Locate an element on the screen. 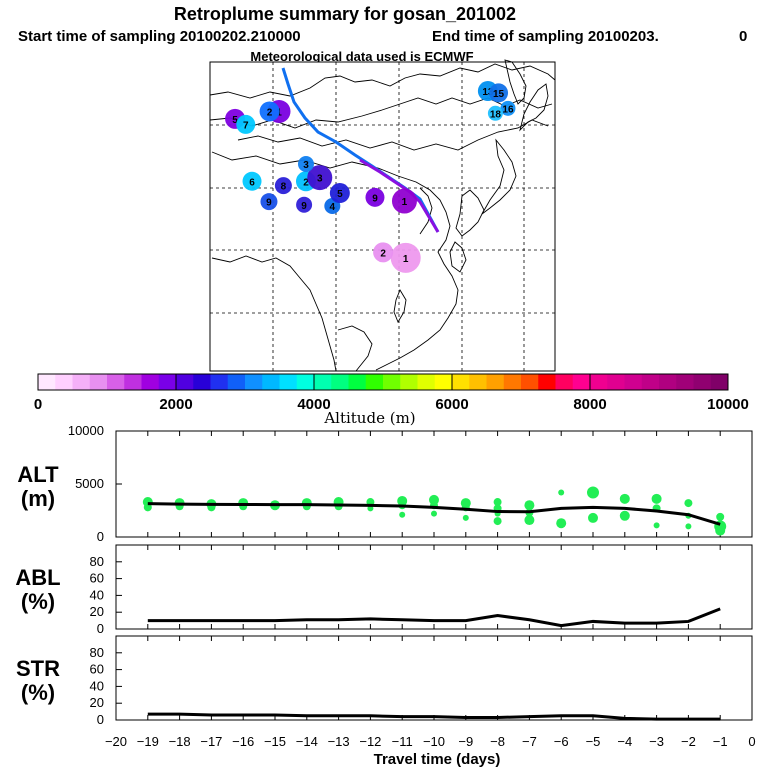 The image size is (768, 768). alt-frame is located at coordinates (434, 484).